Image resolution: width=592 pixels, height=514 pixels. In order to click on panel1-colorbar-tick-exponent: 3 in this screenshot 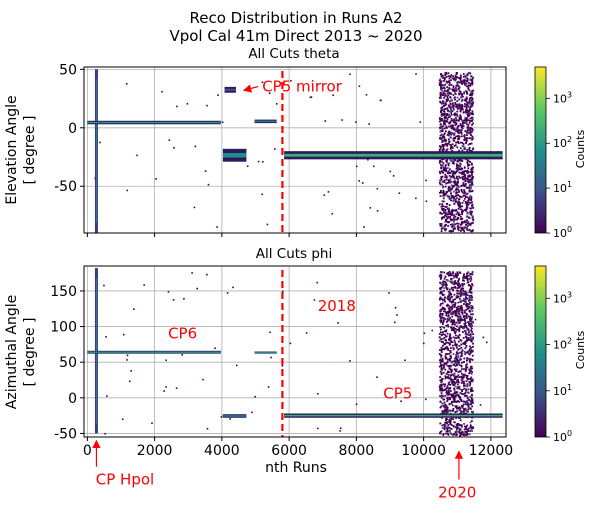, I will do `click(569, 294)`.